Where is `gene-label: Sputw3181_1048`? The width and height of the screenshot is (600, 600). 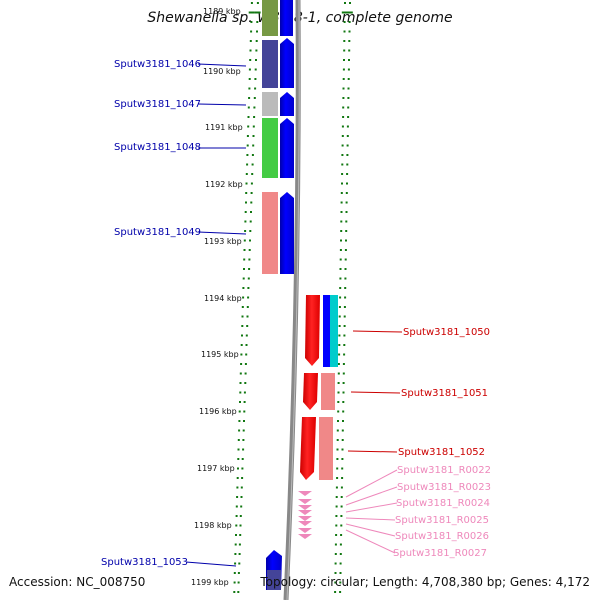
gene-label: Sputw3181_1048 is located at coordinates (157, 147).